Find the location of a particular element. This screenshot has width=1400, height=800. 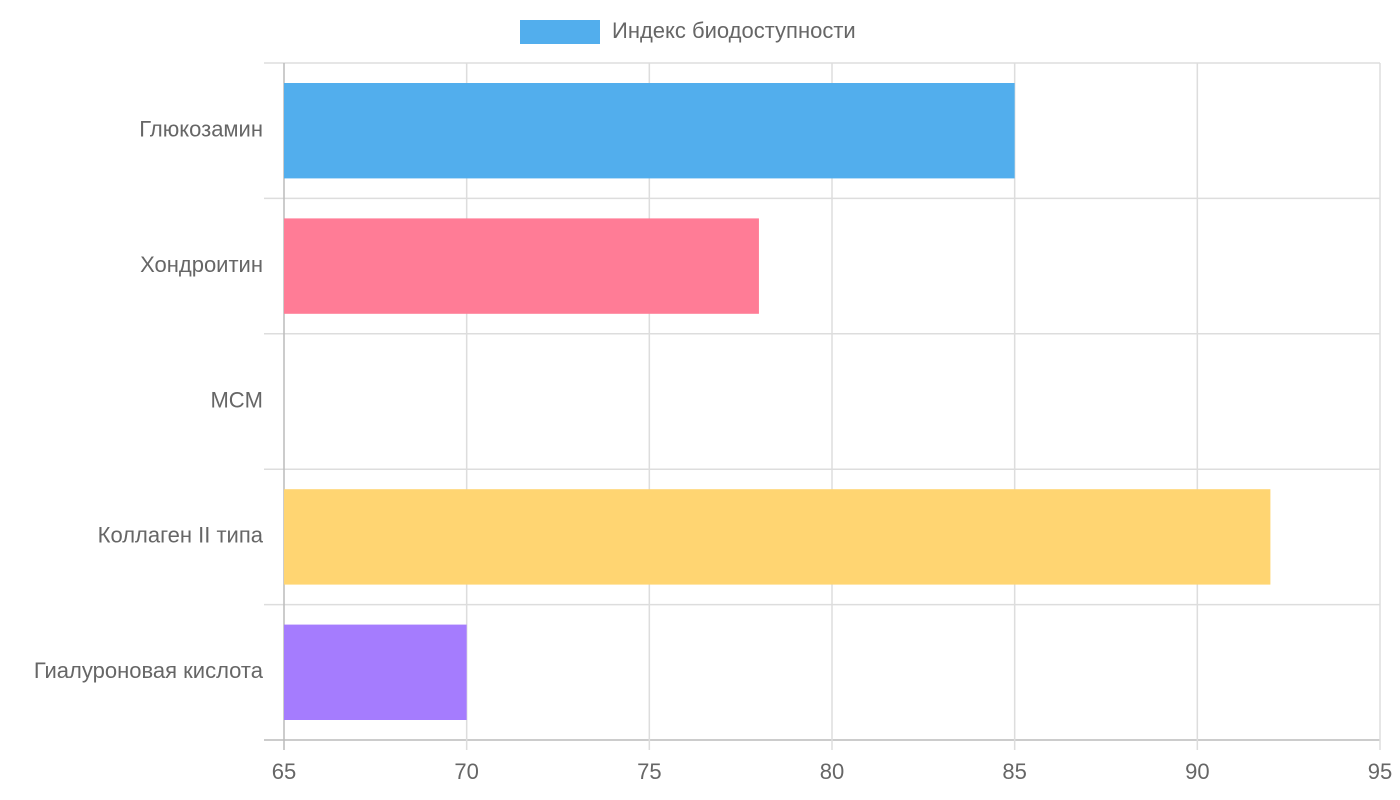

x-tick-label: 80 is located at coordinates (832, 771).